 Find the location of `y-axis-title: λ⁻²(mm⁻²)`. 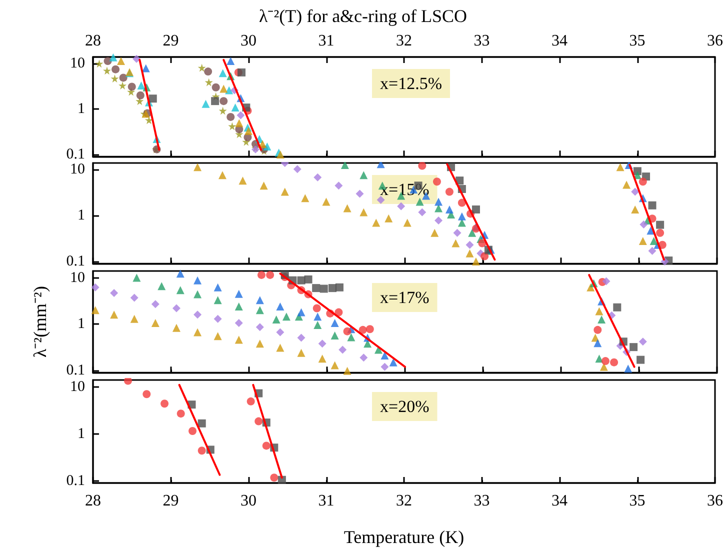

y-axis-title: λ⁻²(mm⁻²) is located at coordinates (40, 322).